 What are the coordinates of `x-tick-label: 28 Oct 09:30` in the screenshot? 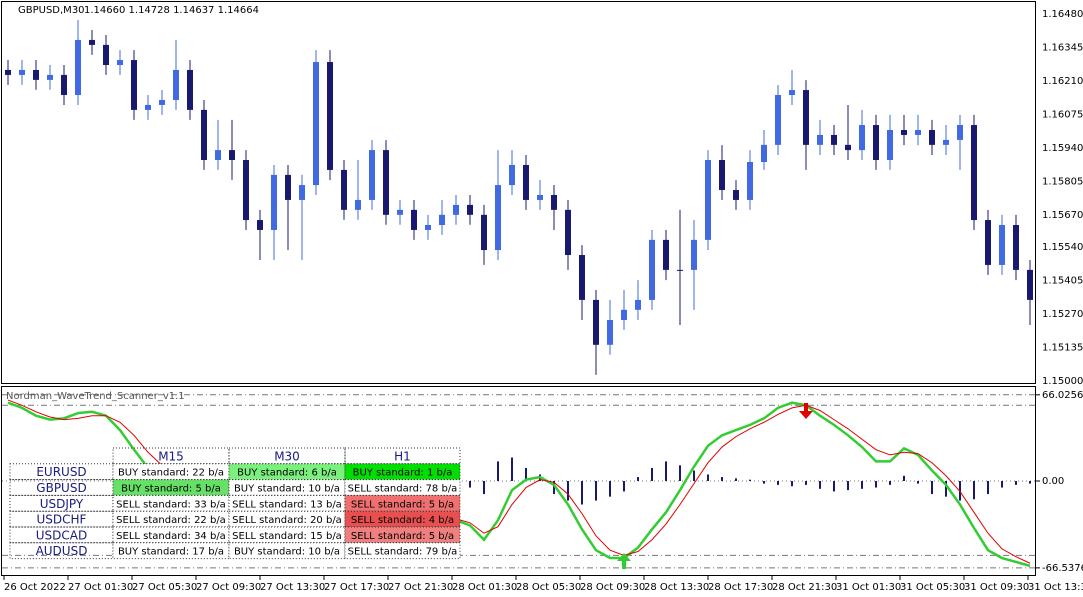 It's located at (612, 587).